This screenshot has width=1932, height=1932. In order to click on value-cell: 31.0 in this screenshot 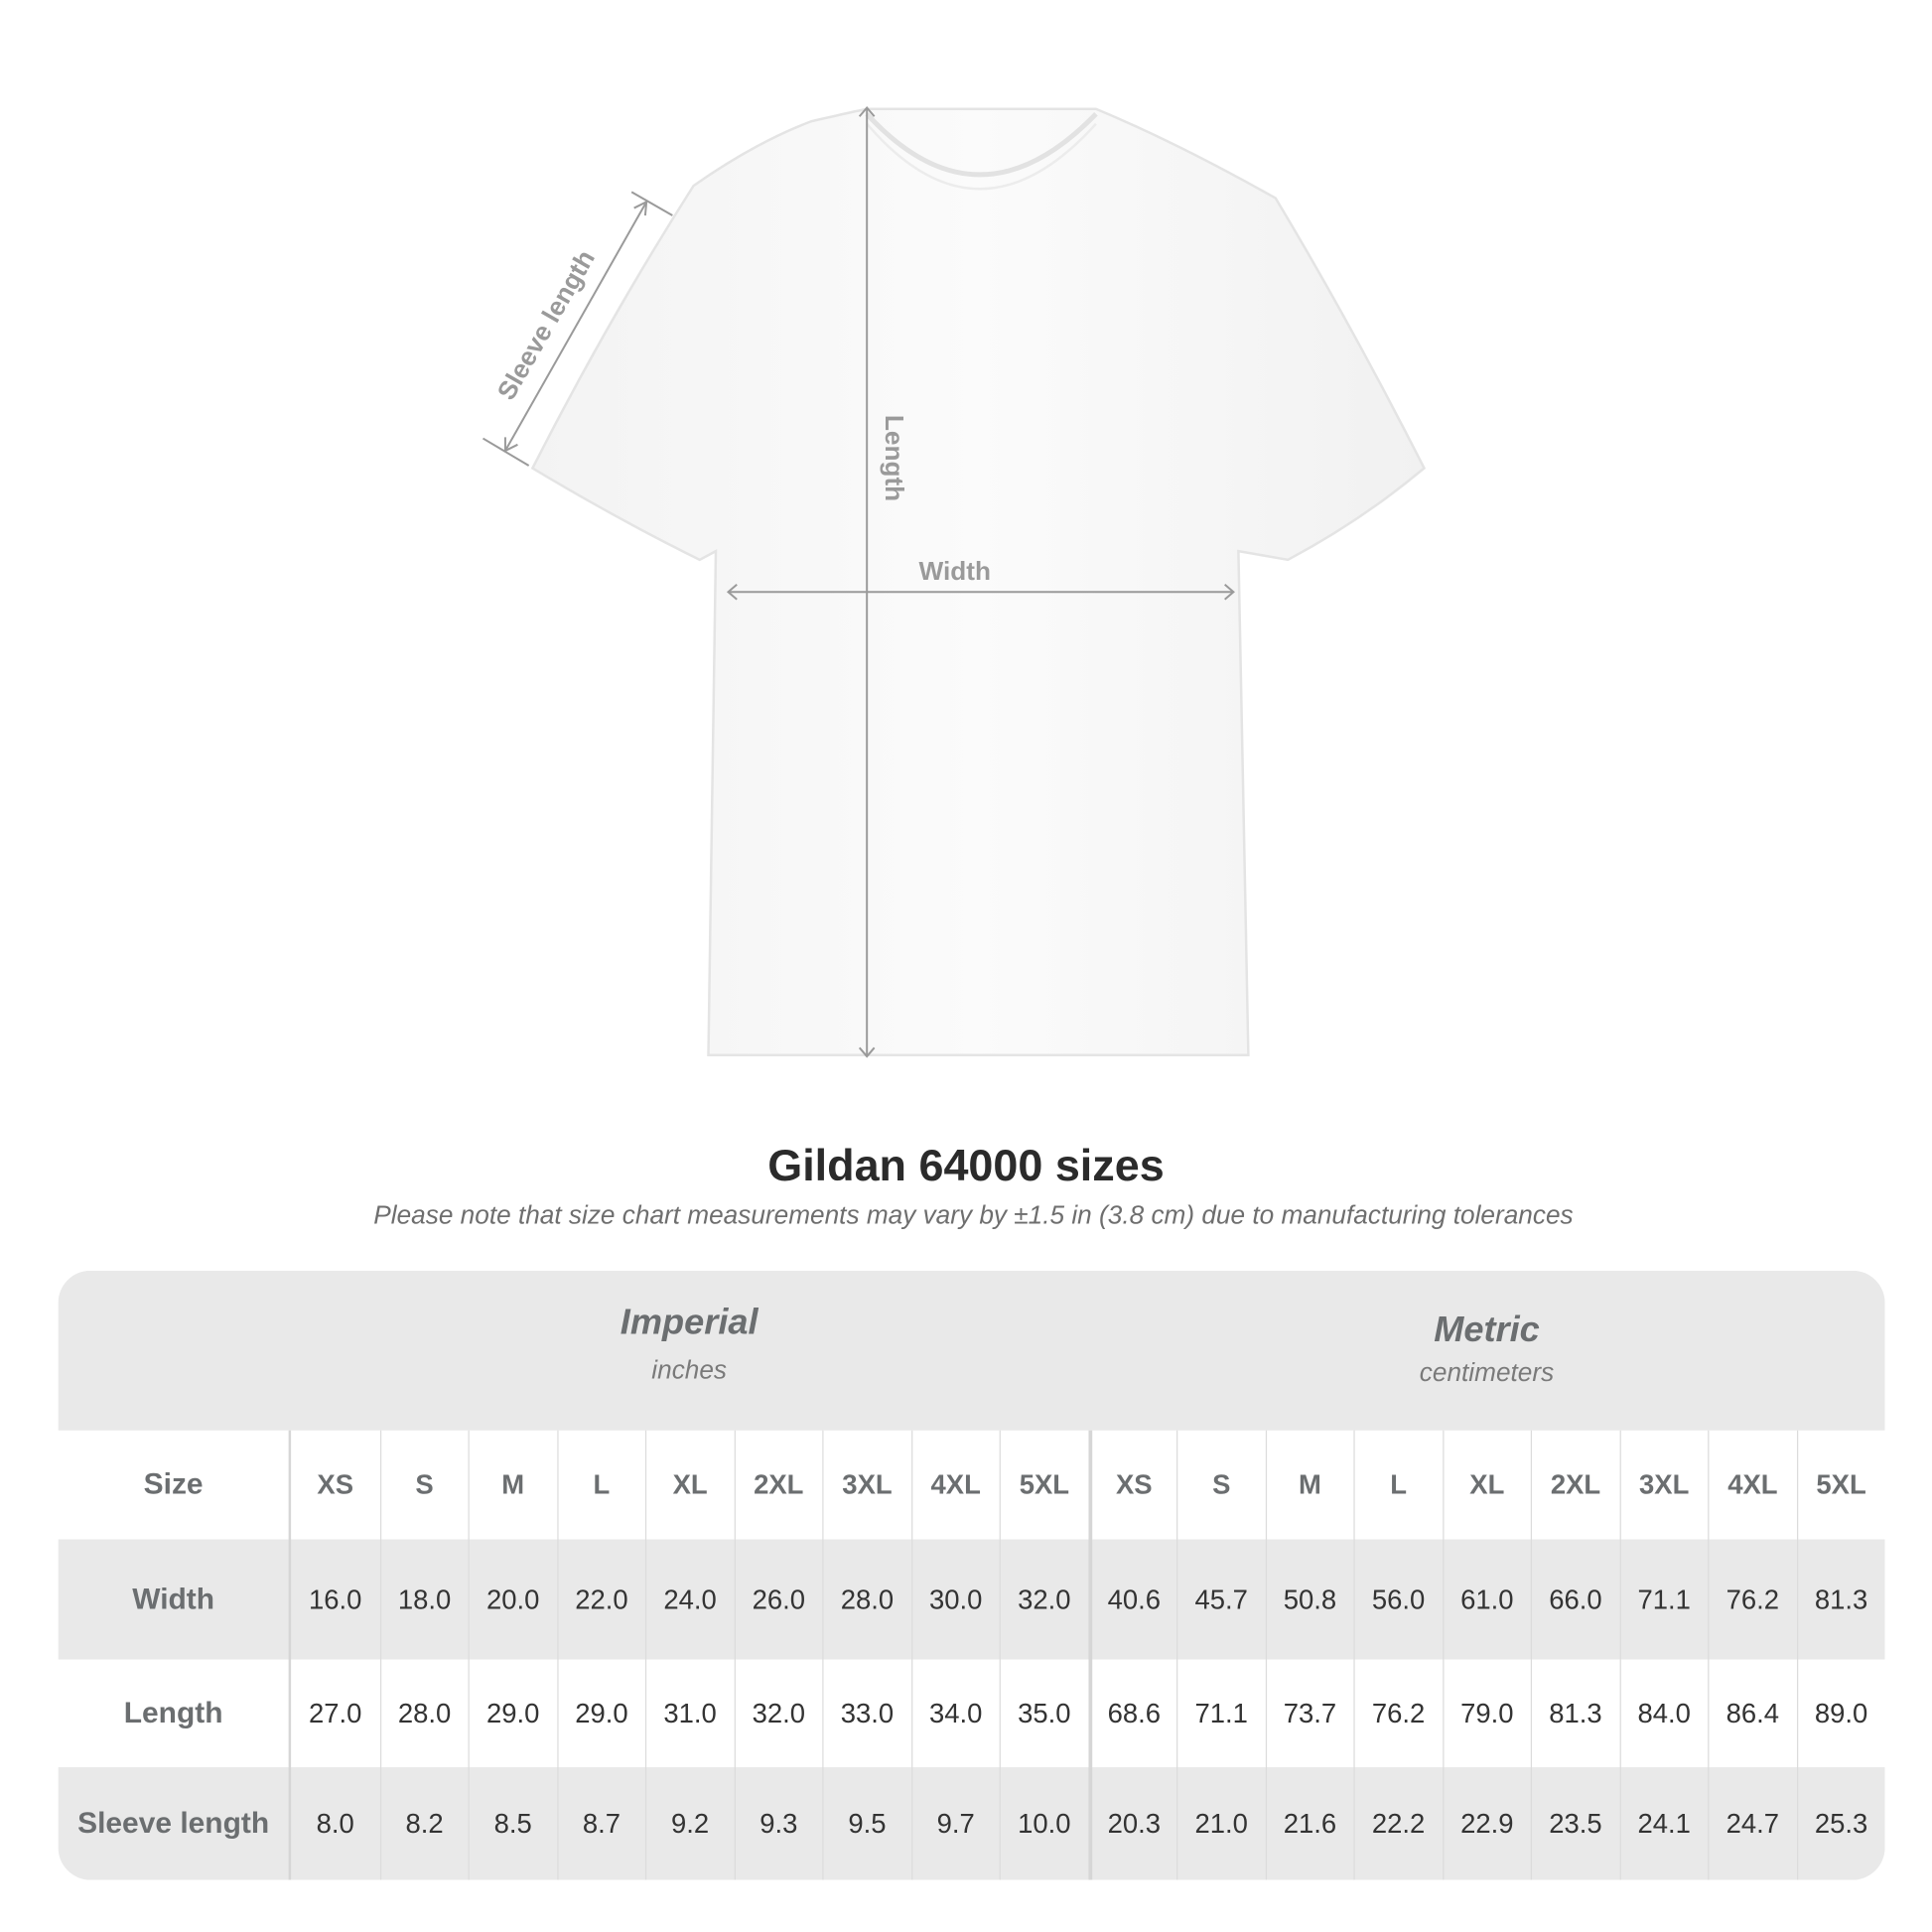, I will do `click(689, 1714)`.